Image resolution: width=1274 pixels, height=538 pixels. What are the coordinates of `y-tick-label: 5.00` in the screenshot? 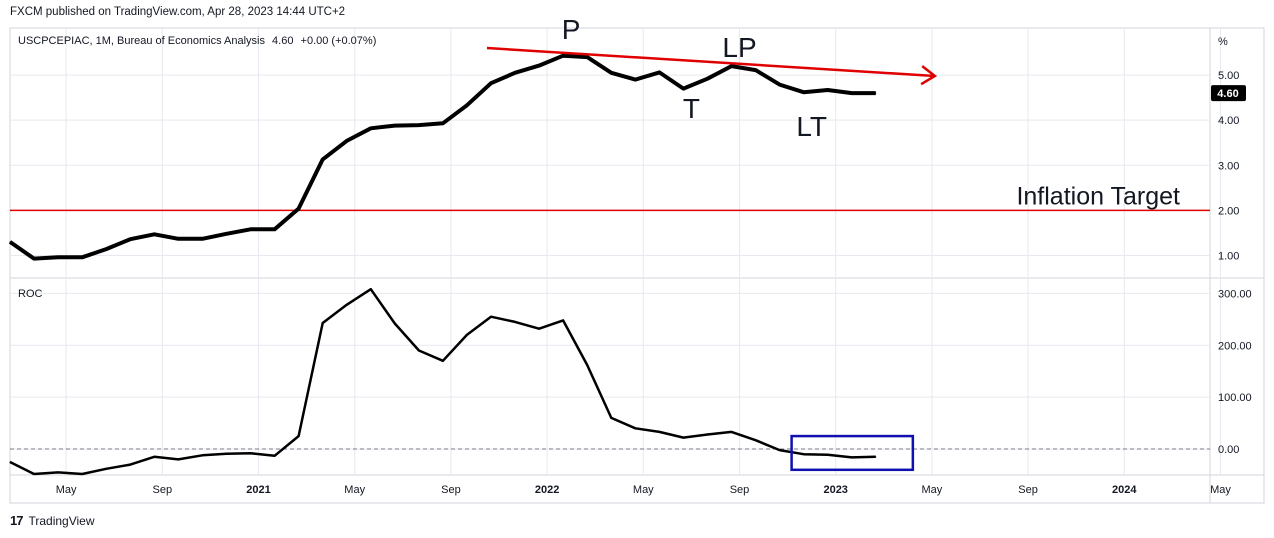 It's located at (1228, 76).